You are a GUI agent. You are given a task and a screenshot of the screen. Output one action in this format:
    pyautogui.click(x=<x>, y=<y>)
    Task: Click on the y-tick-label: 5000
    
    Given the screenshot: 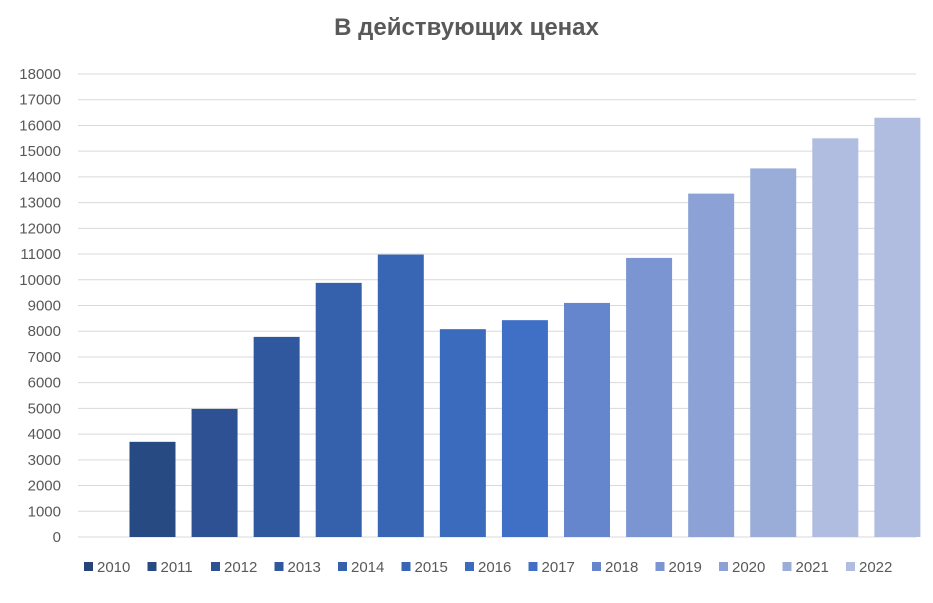 What is the action you would take?
    pyautogui.click(x=44, y=408)
    